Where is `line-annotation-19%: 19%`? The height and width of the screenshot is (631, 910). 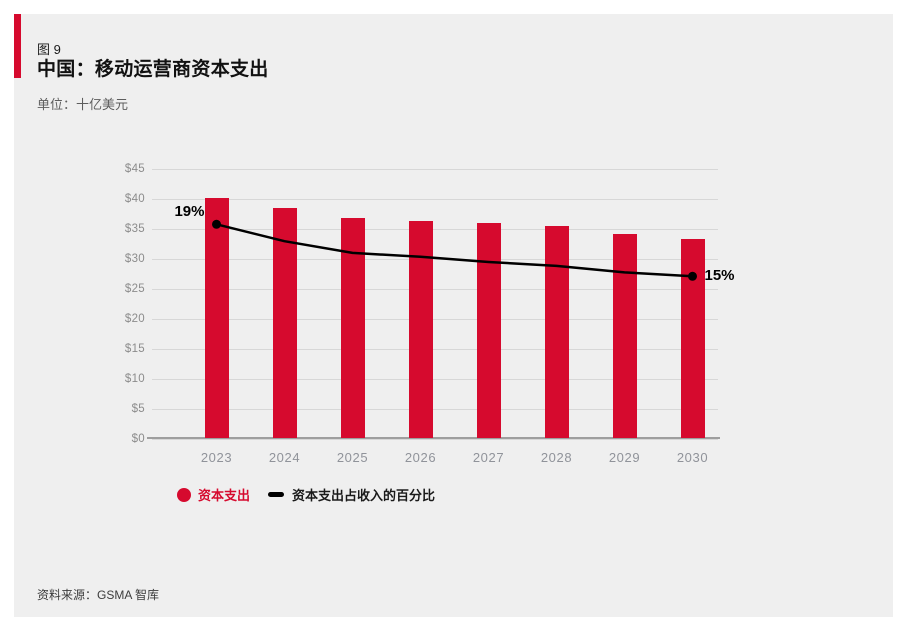 line-annotation-19%: 19% is located at coordinates (189, 212).